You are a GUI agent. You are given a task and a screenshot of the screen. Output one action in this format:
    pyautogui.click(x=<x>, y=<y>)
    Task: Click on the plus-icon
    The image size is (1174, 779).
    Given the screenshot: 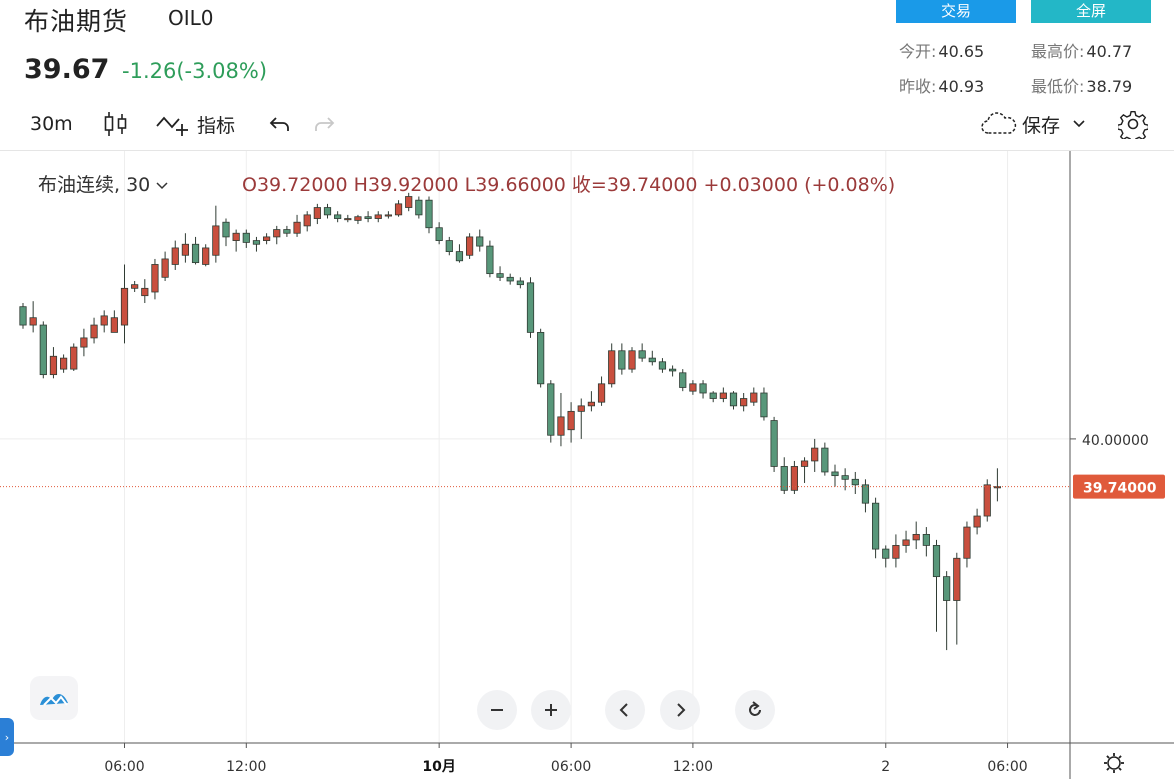 What is the action you would take?
    pyautogui.click(x=551, y=710)
    